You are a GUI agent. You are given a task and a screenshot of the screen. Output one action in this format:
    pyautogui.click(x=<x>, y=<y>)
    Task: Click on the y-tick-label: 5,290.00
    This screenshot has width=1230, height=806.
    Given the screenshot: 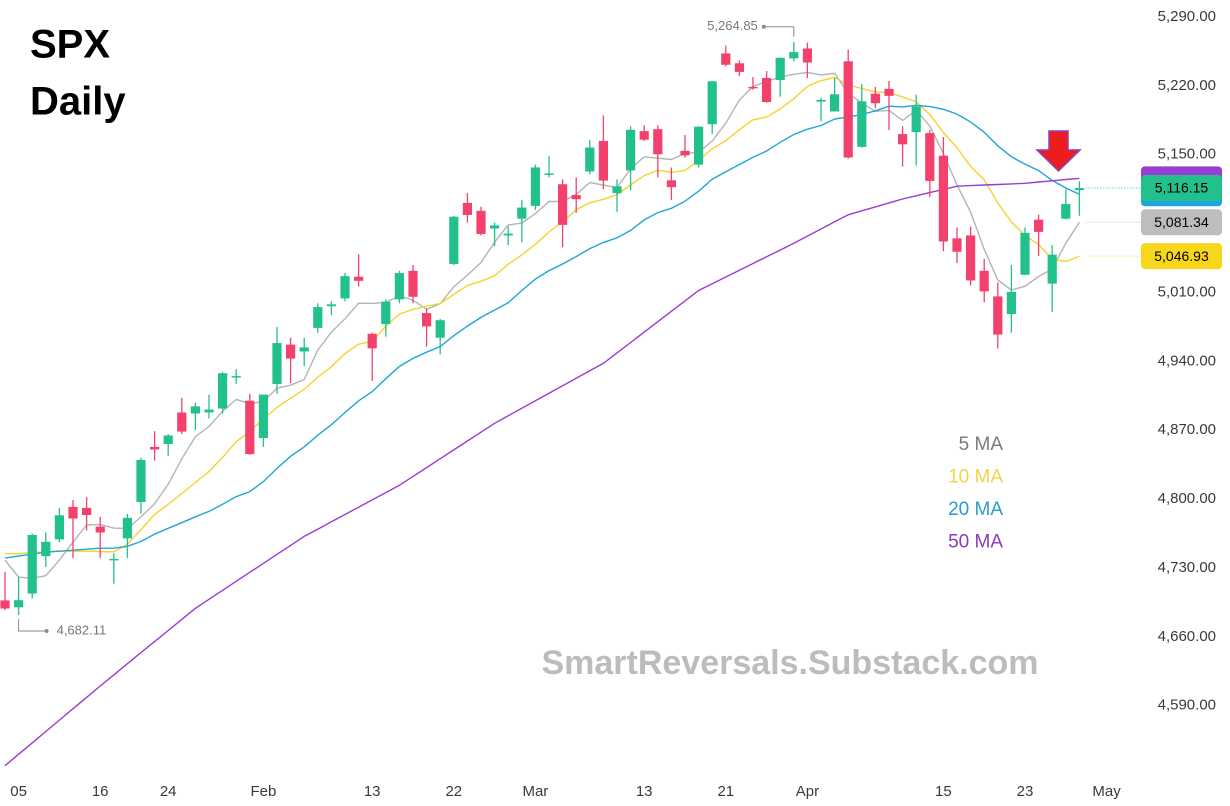 What is the action you would take?
    pyautogui.click(x=1187, y=16)
    